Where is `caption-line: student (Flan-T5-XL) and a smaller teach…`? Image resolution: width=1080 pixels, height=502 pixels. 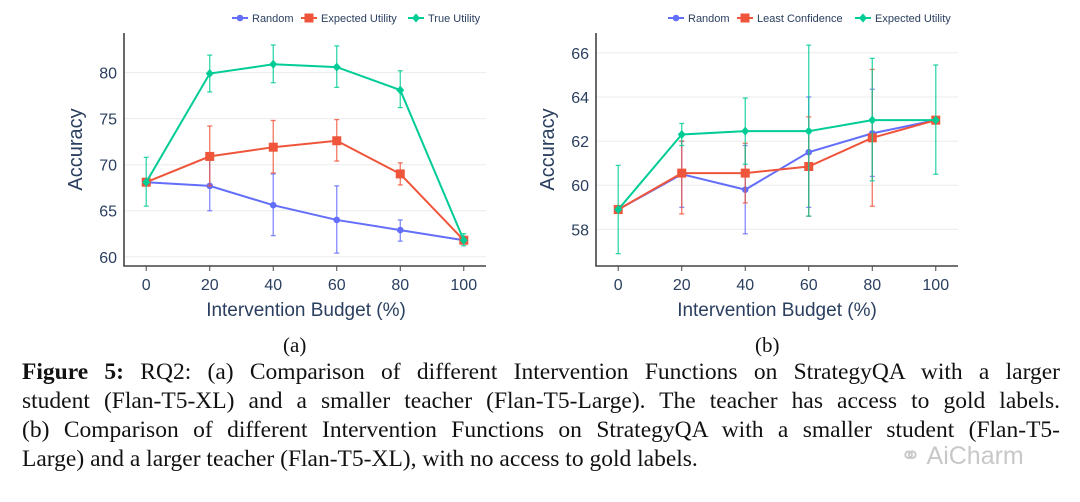 caption-line: student (Flan-T5-XL) and a smaller teach… is located at coordinates (541, 401).